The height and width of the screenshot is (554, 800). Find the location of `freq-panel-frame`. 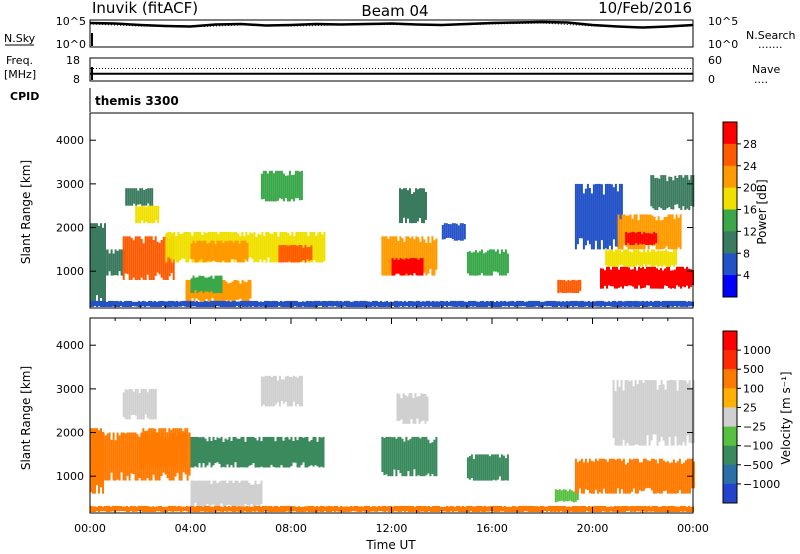

freq-panel-frame is located at coordinates (391, 69).